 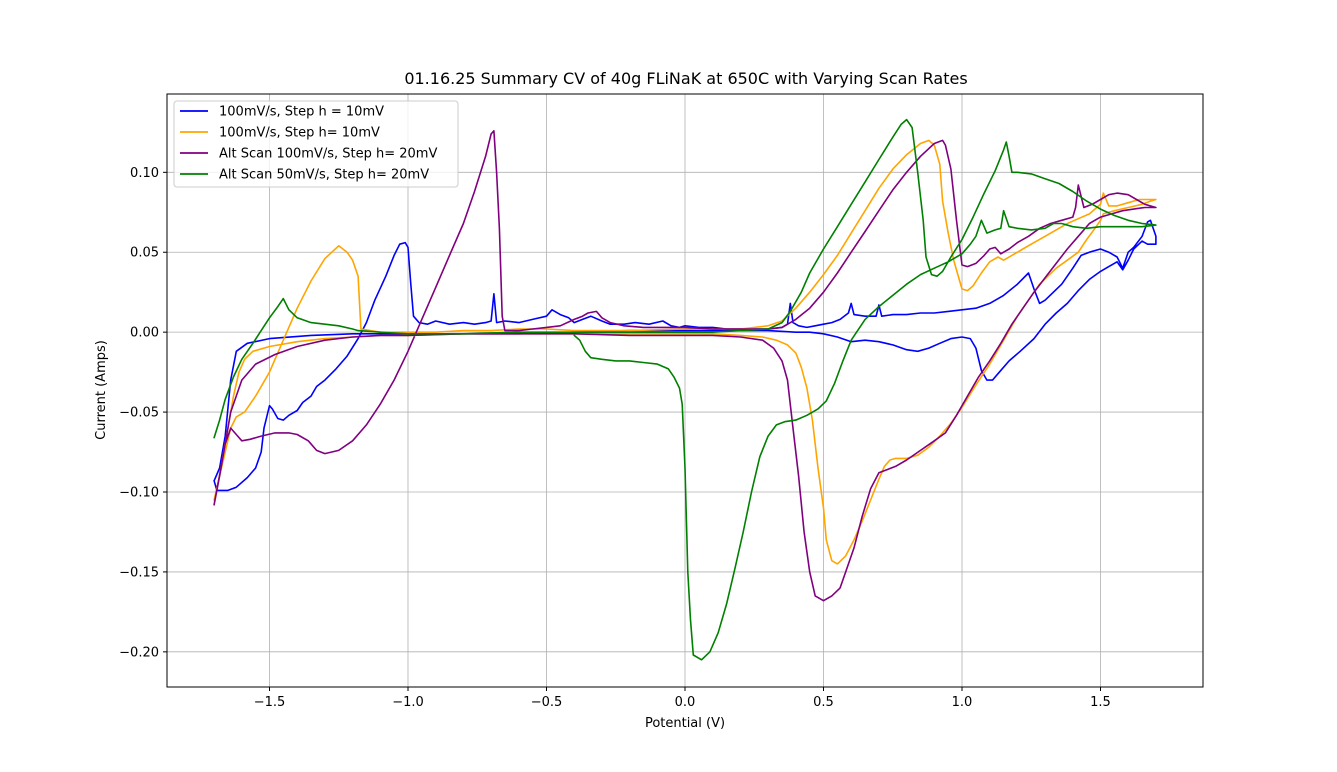 What do you see at coordinates (270, 702) in the screenshot?
I see `x-tick-label: −1.5` at bounding box center [270, 702].